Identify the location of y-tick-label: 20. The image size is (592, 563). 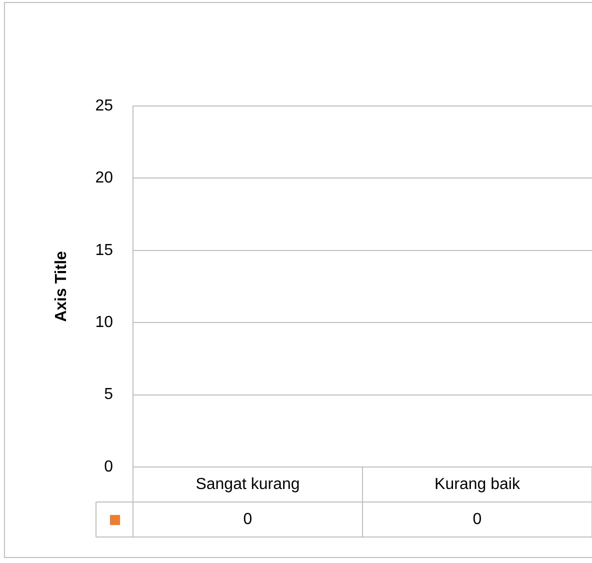
(104, 178).